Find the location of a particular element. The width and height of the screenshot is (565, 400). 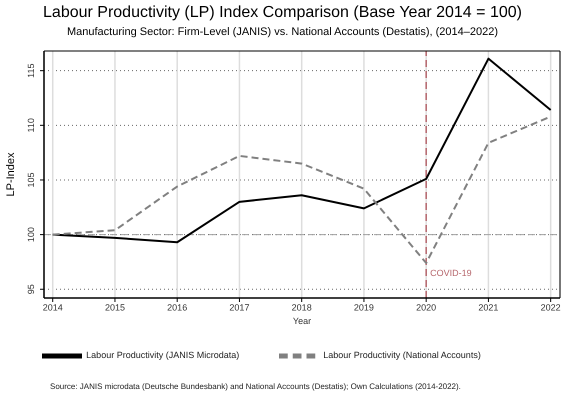

y-tick-label: 105 is located at coordinates (31, 180).